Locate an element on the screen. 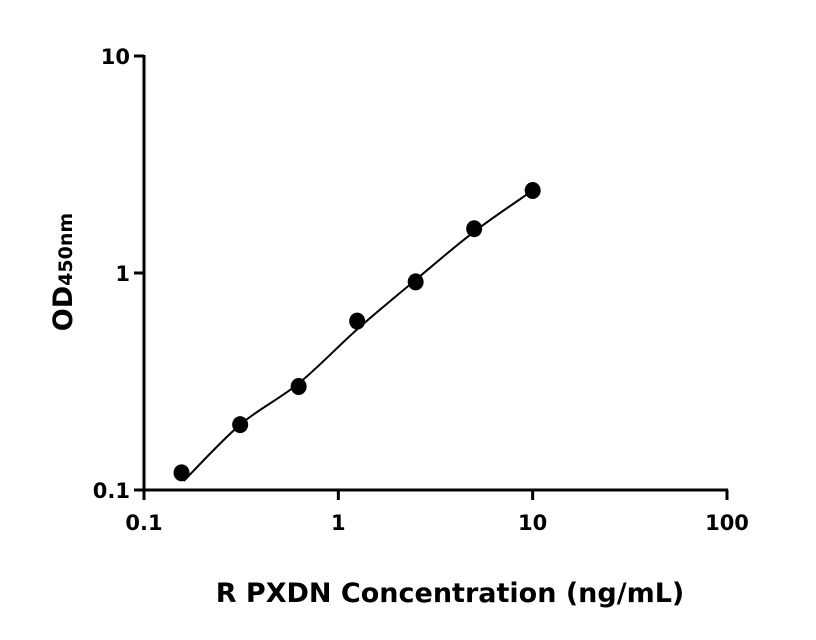 The height and width of the screenshot is (640, 816). y-axis-label: OD450nm is located at coordinates (63, 272).